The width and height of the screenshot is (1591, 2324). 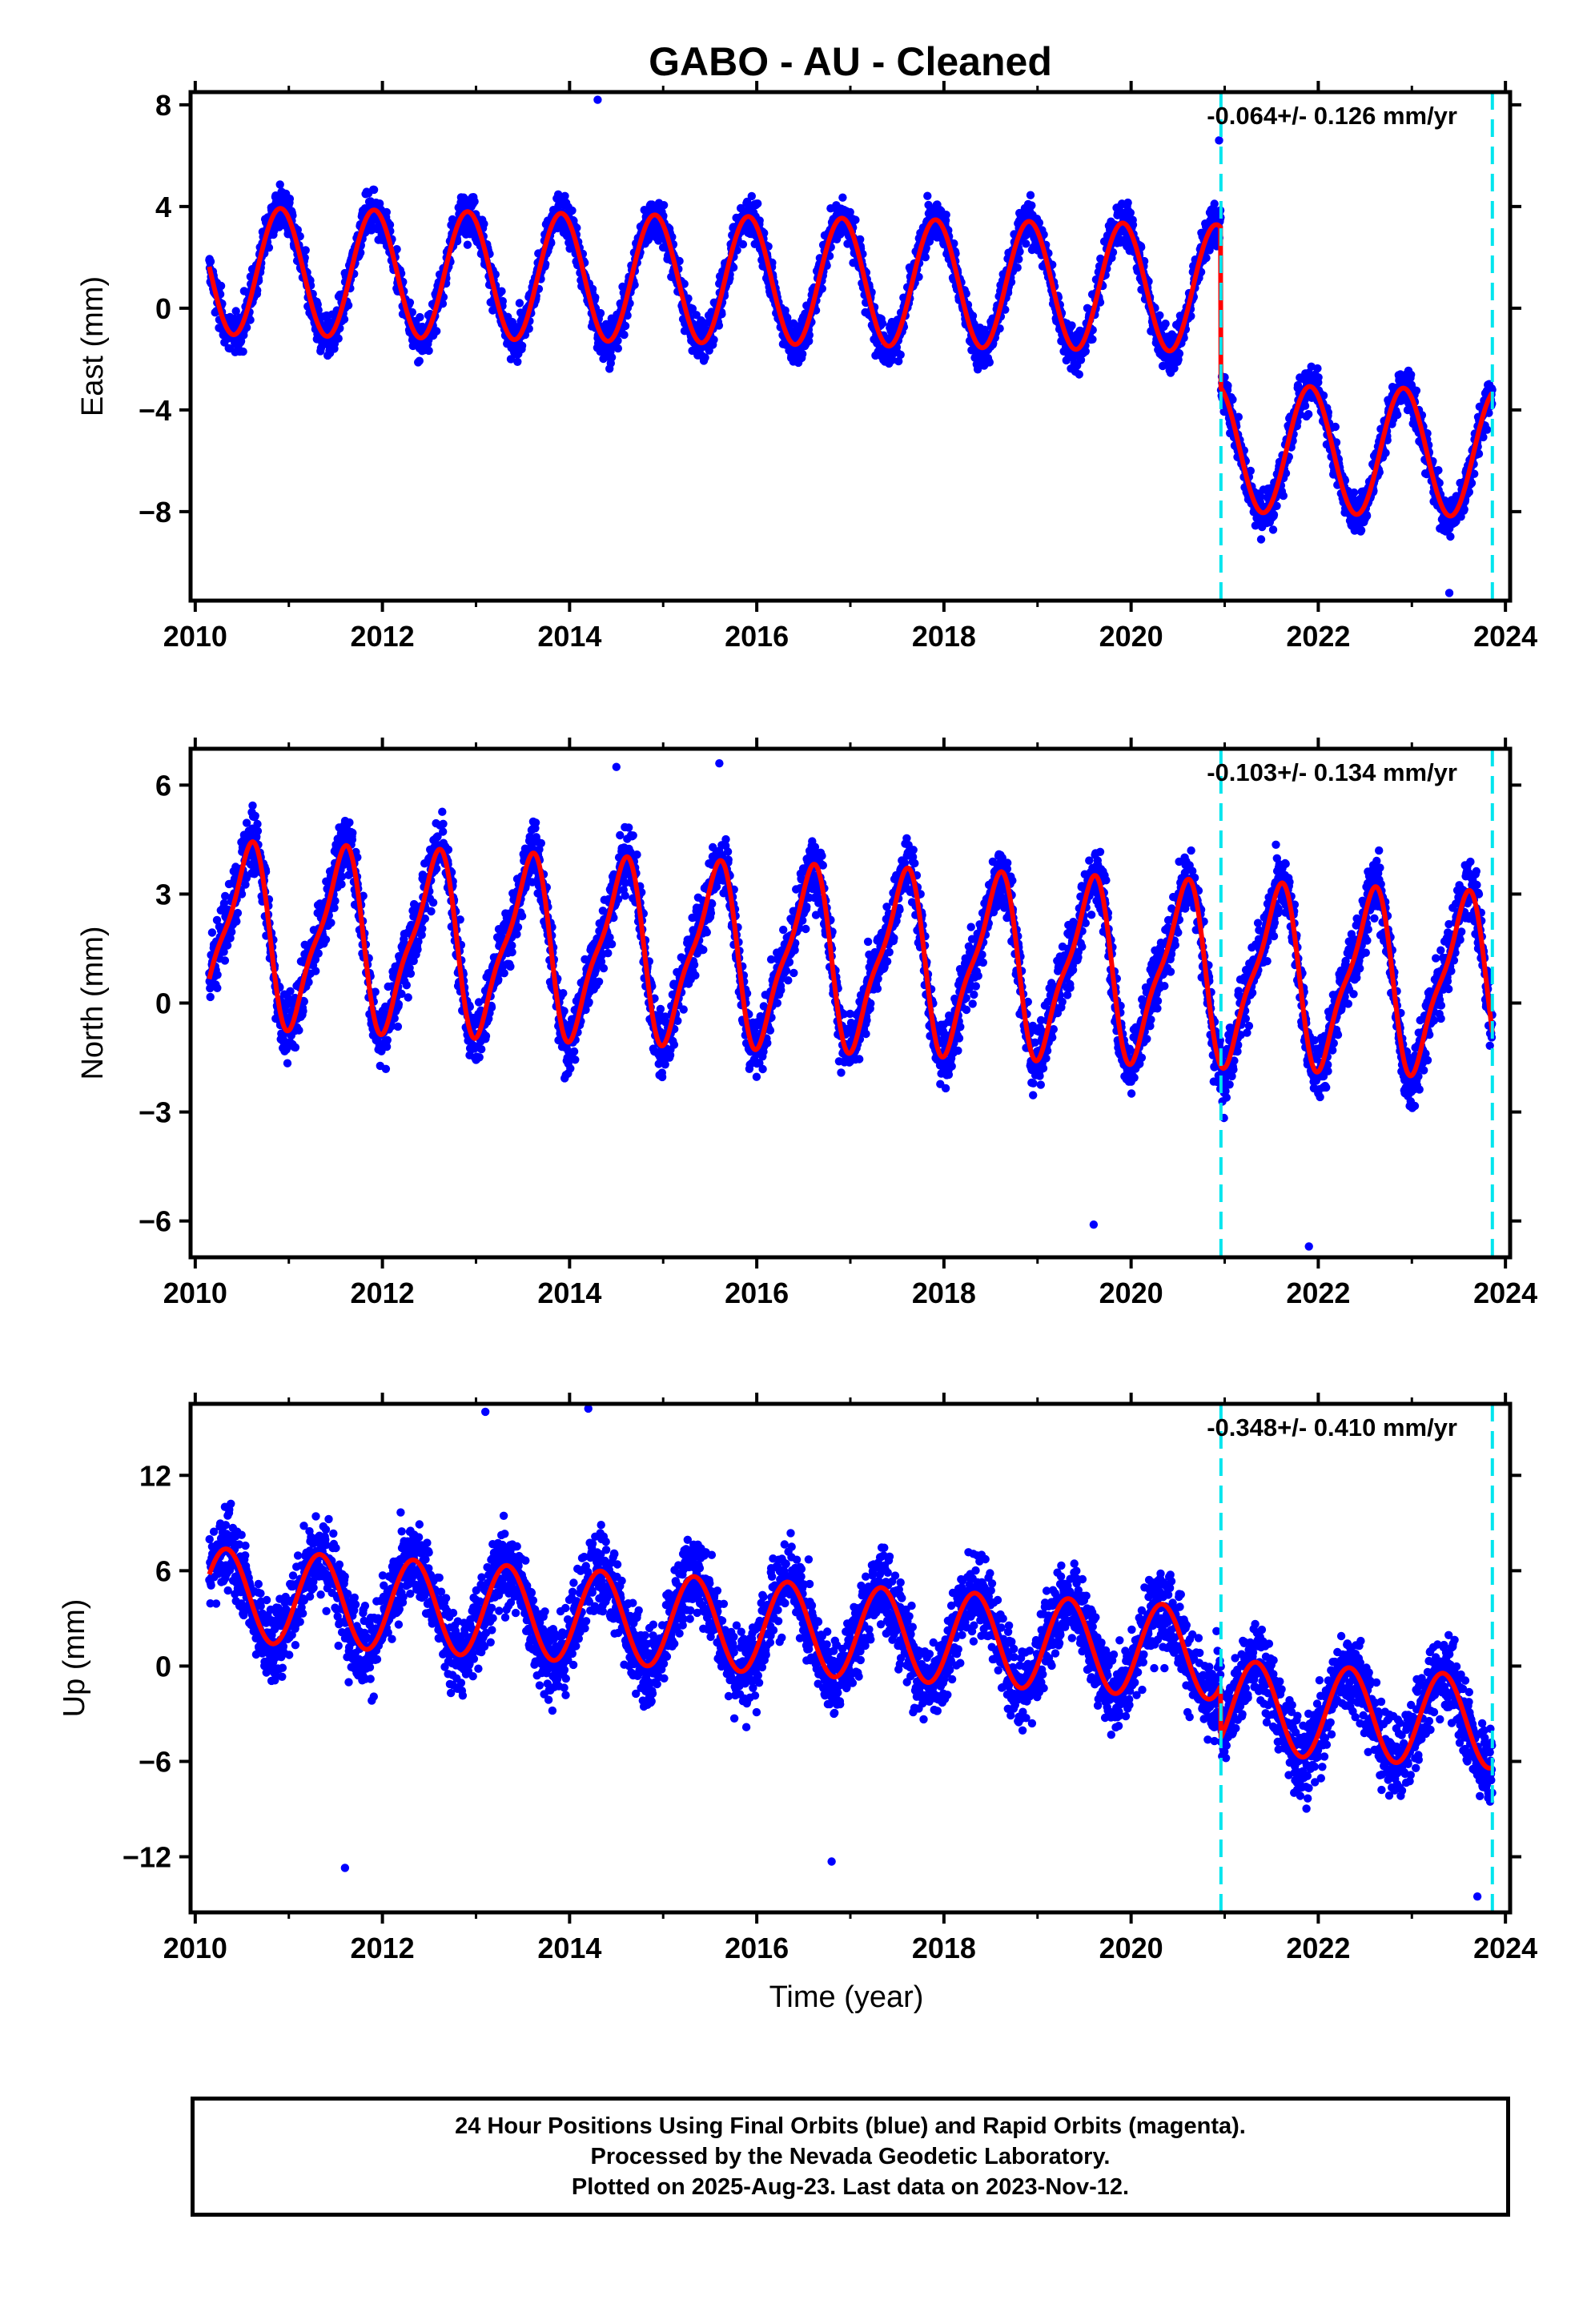 I want to click on x-tick-label: 2012, so click(x=383, y=636).